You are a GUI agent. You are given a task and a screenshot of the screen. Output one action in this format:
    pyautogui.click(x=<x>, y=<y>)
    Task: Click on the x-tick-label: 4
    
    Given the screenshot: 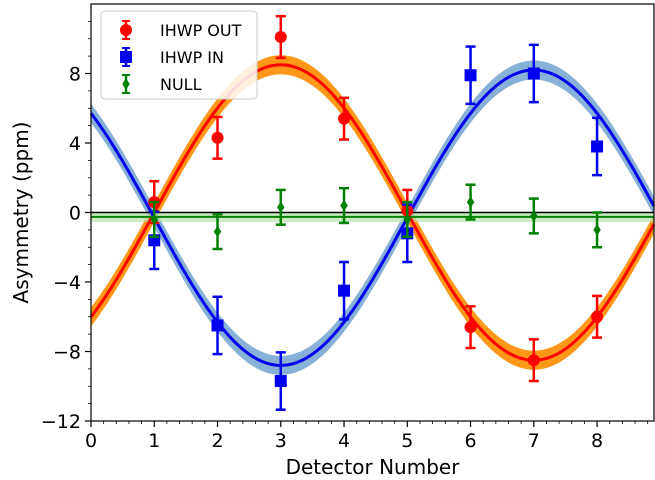 What is the action you would take?
    pyautogui.click(x=344, y=441)
    